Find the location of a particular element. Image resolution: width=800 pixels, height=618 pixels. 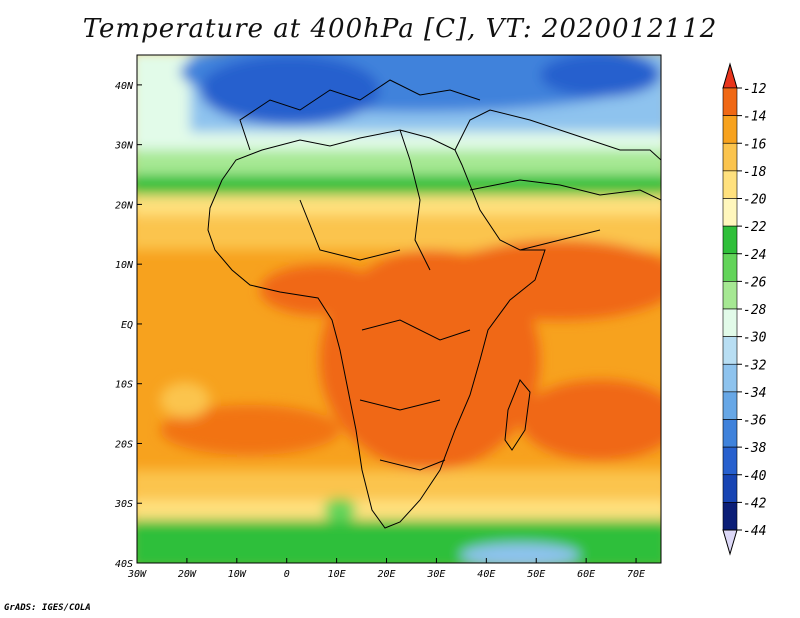

colorbar-label: -38 is located at coordinates (755, 448).